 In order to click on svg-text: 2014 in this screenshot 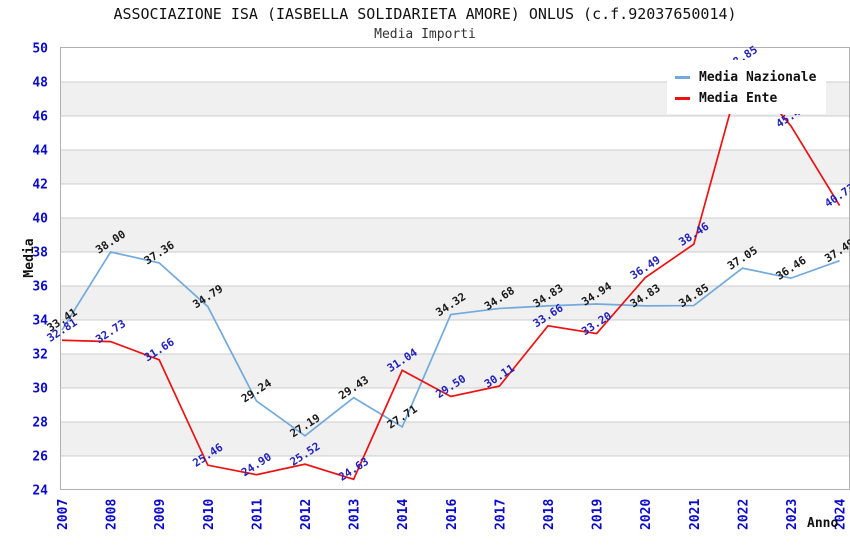, I will do `click(403, 514)`.